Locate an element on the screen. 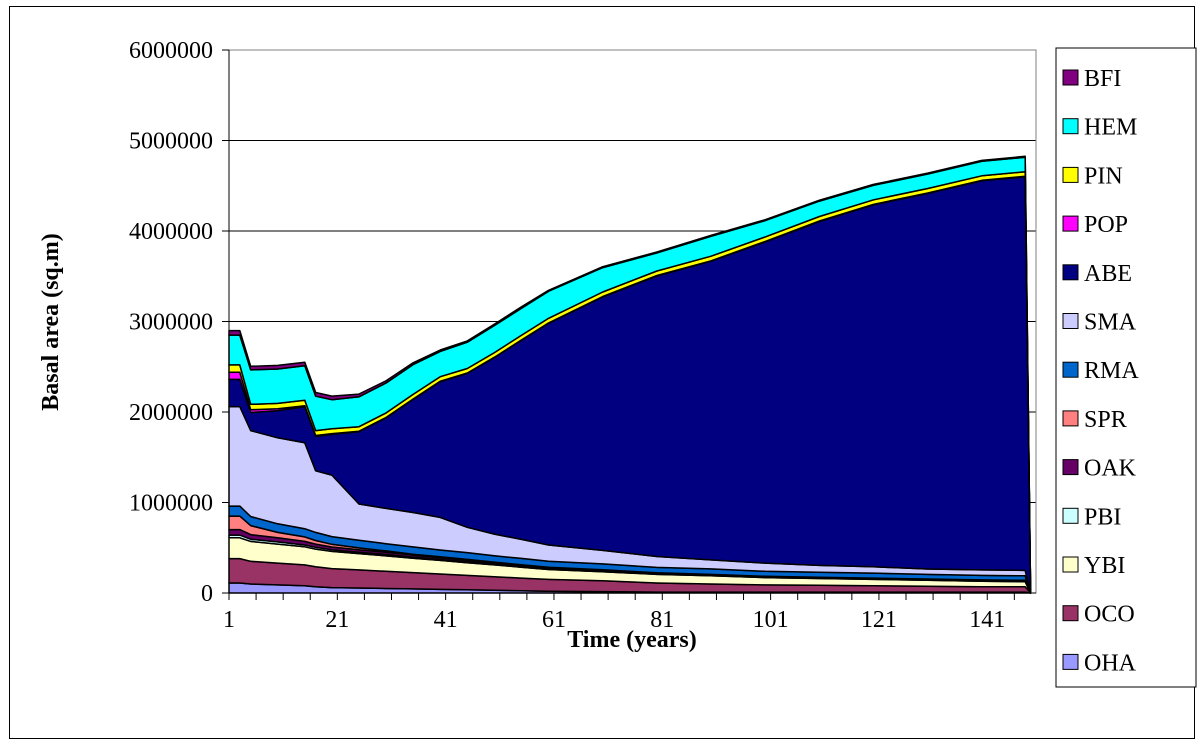 This screenshot has width=1201, height=746. legend-swatch-spr is located at coordinates (1070, 418).